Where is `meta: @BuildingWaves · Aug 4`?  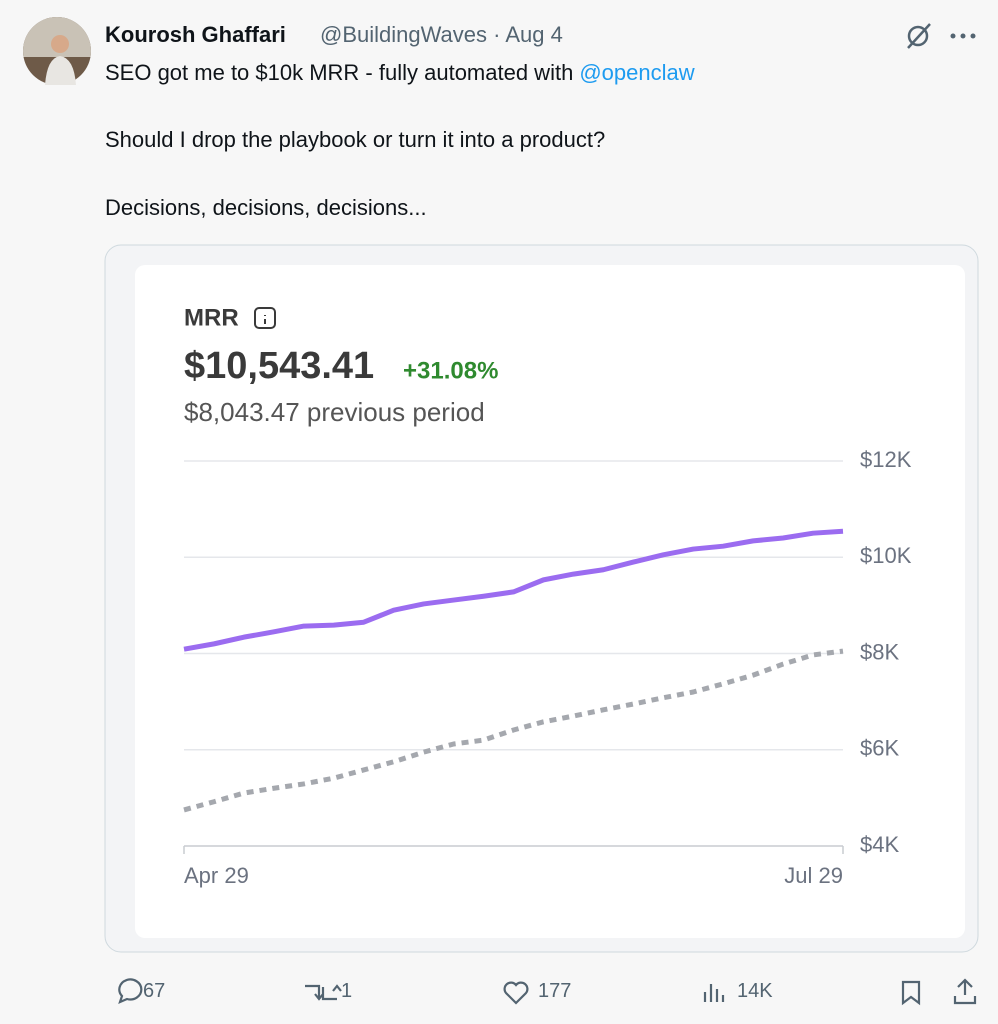
meta: @BuildingWaves · Aug 4 is located at coordinates (441, 34).